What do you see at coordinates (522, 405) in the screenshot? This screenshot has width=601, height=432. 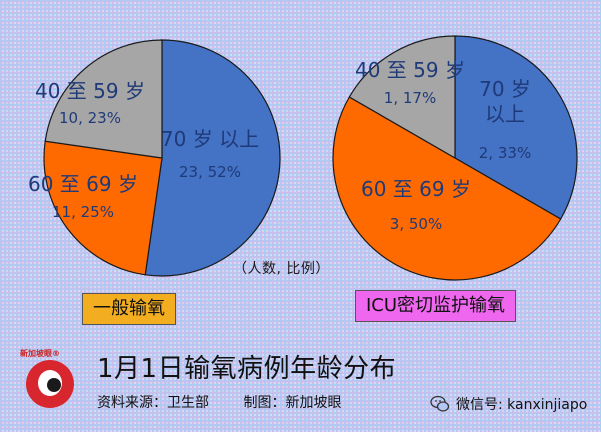 I see `wechat-id: 微信号: kanxinjiapo` at bounding box center [522, 405].